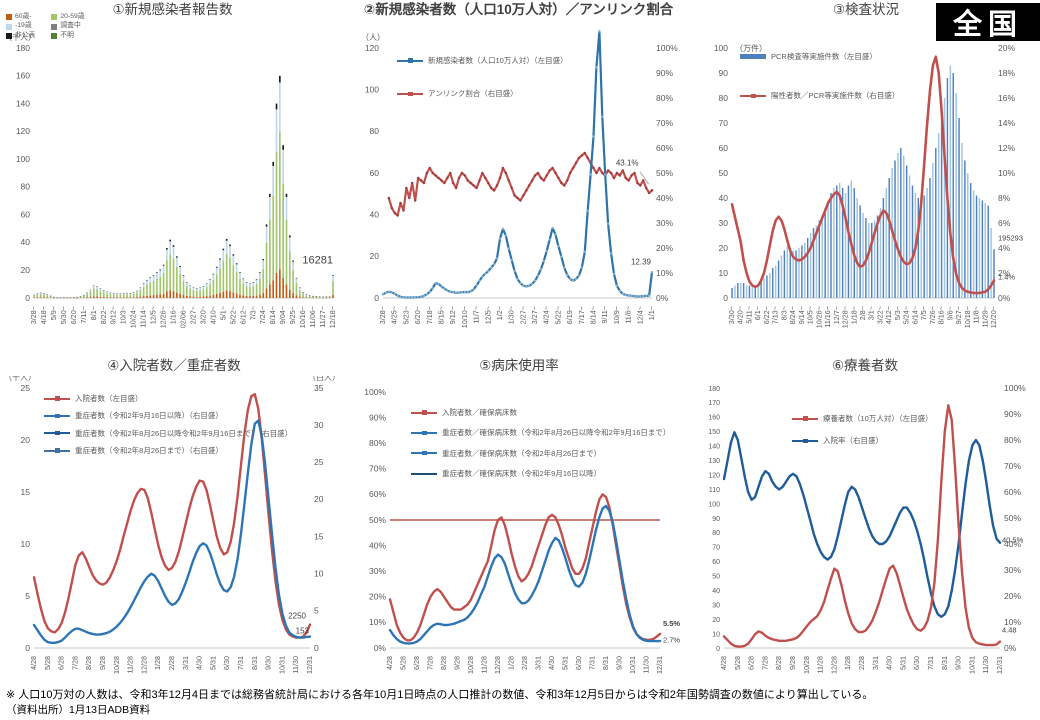  Describe the element at coordinates (862, 430) in the screenshot. I see `chart6-legend: 療養者数（10万人対）（左目盛） 入院率（右目盛）` at that location.